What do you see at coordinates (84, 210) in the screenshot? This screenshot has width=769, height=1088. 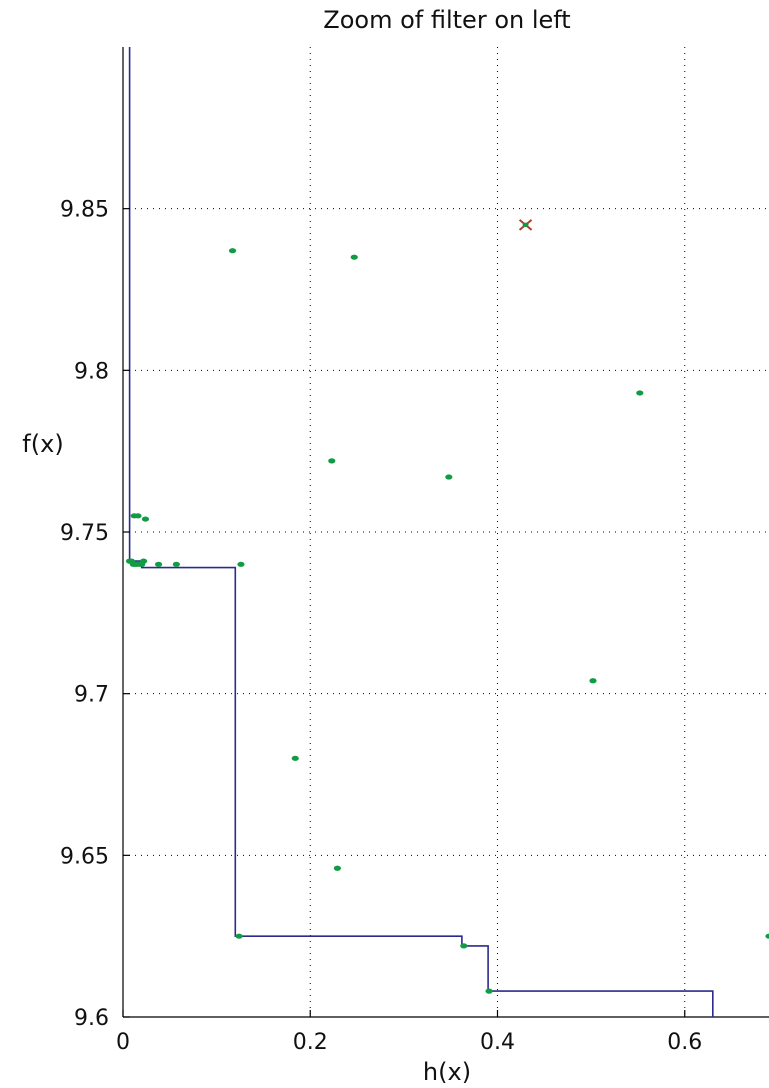 I see `y-tick-label: 9.85` at bounding box center [84, 210].